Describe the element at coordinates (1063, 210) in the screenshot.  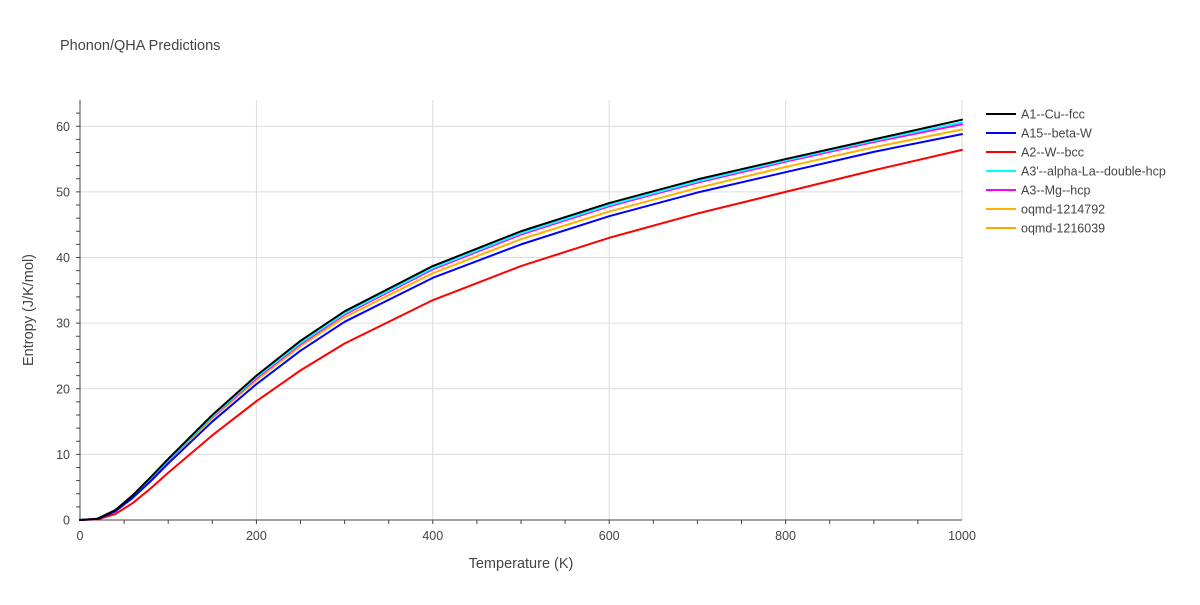
I see `legend-label: oqmd-1214792` at that location.